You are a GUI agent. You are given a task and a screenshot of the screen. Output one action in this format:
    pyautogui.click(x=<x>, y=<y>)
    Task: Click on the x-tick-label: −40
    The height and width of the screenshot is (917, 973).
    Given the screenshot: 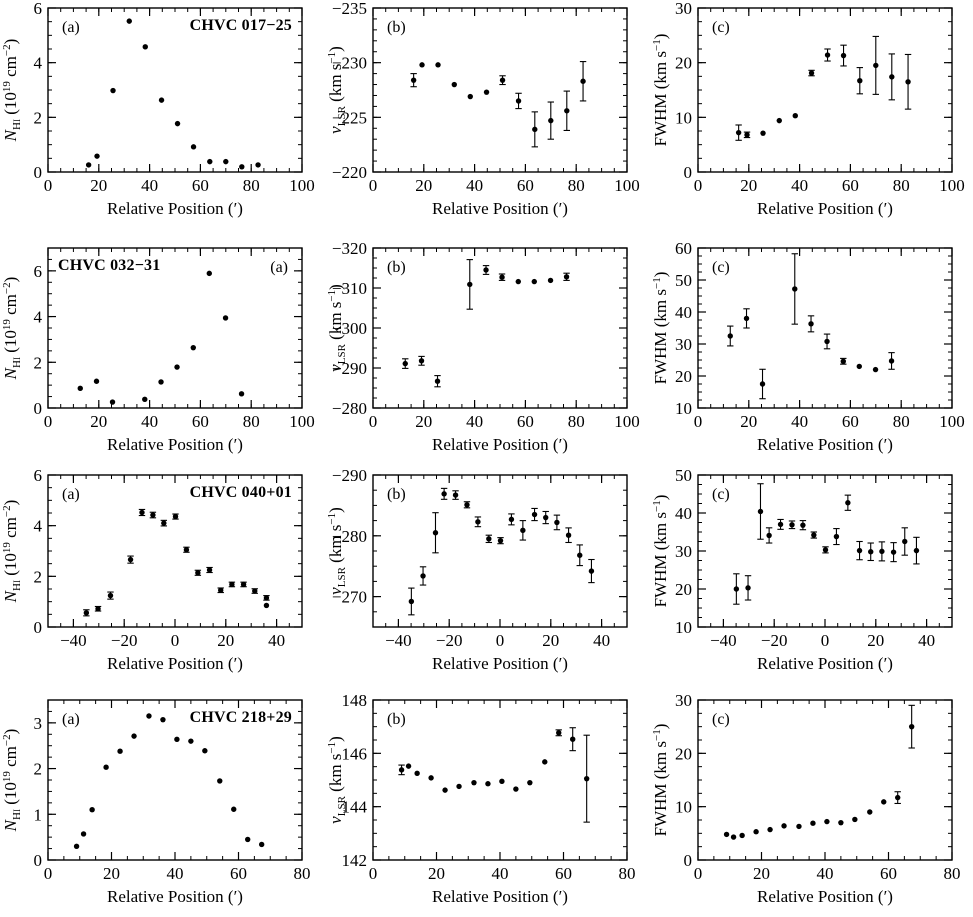 What is the action you would take?
    pyautogui.click(x=73, y=640)
    